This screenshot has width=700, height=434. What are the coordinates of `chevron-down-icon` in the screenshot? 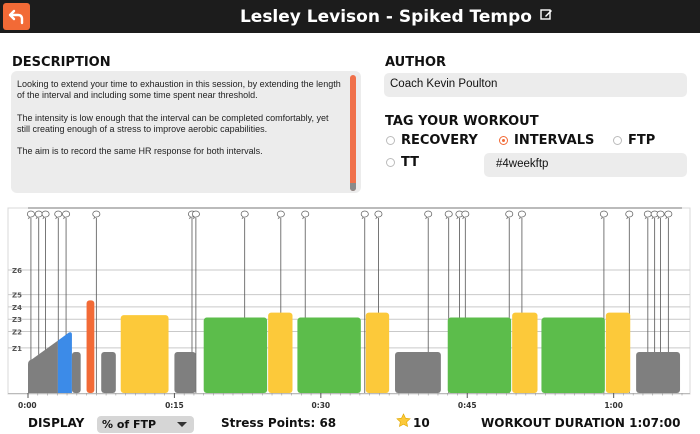 It's located at (182, 424).